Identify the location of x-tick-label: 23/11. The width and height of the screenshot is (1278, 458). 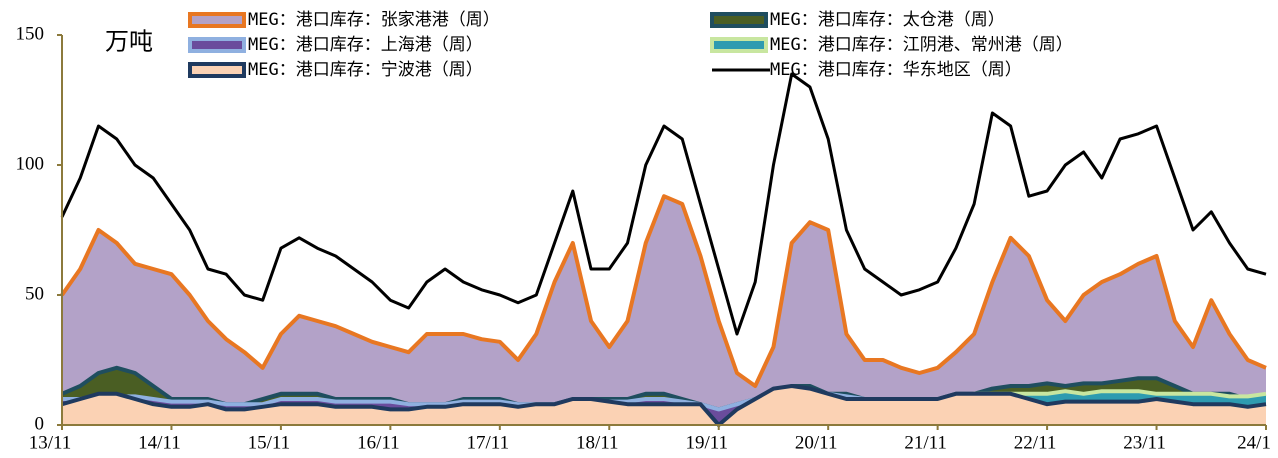
(1144, 442).